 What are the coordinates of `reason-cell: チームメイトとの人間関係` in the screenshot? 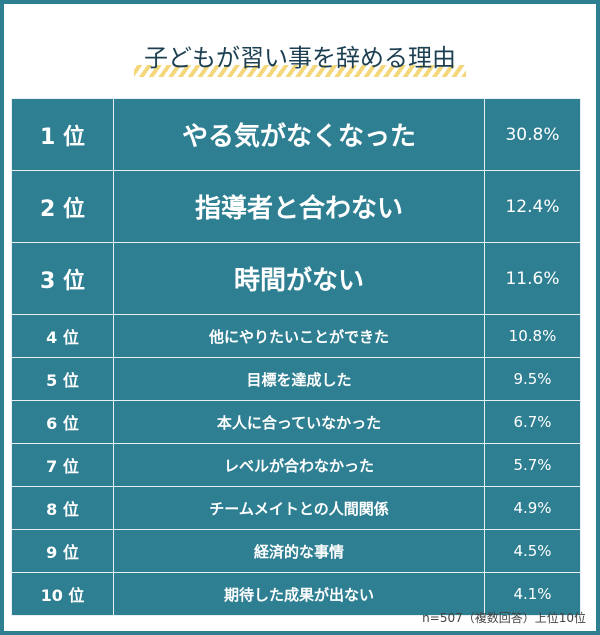 It's located at (299, 508).